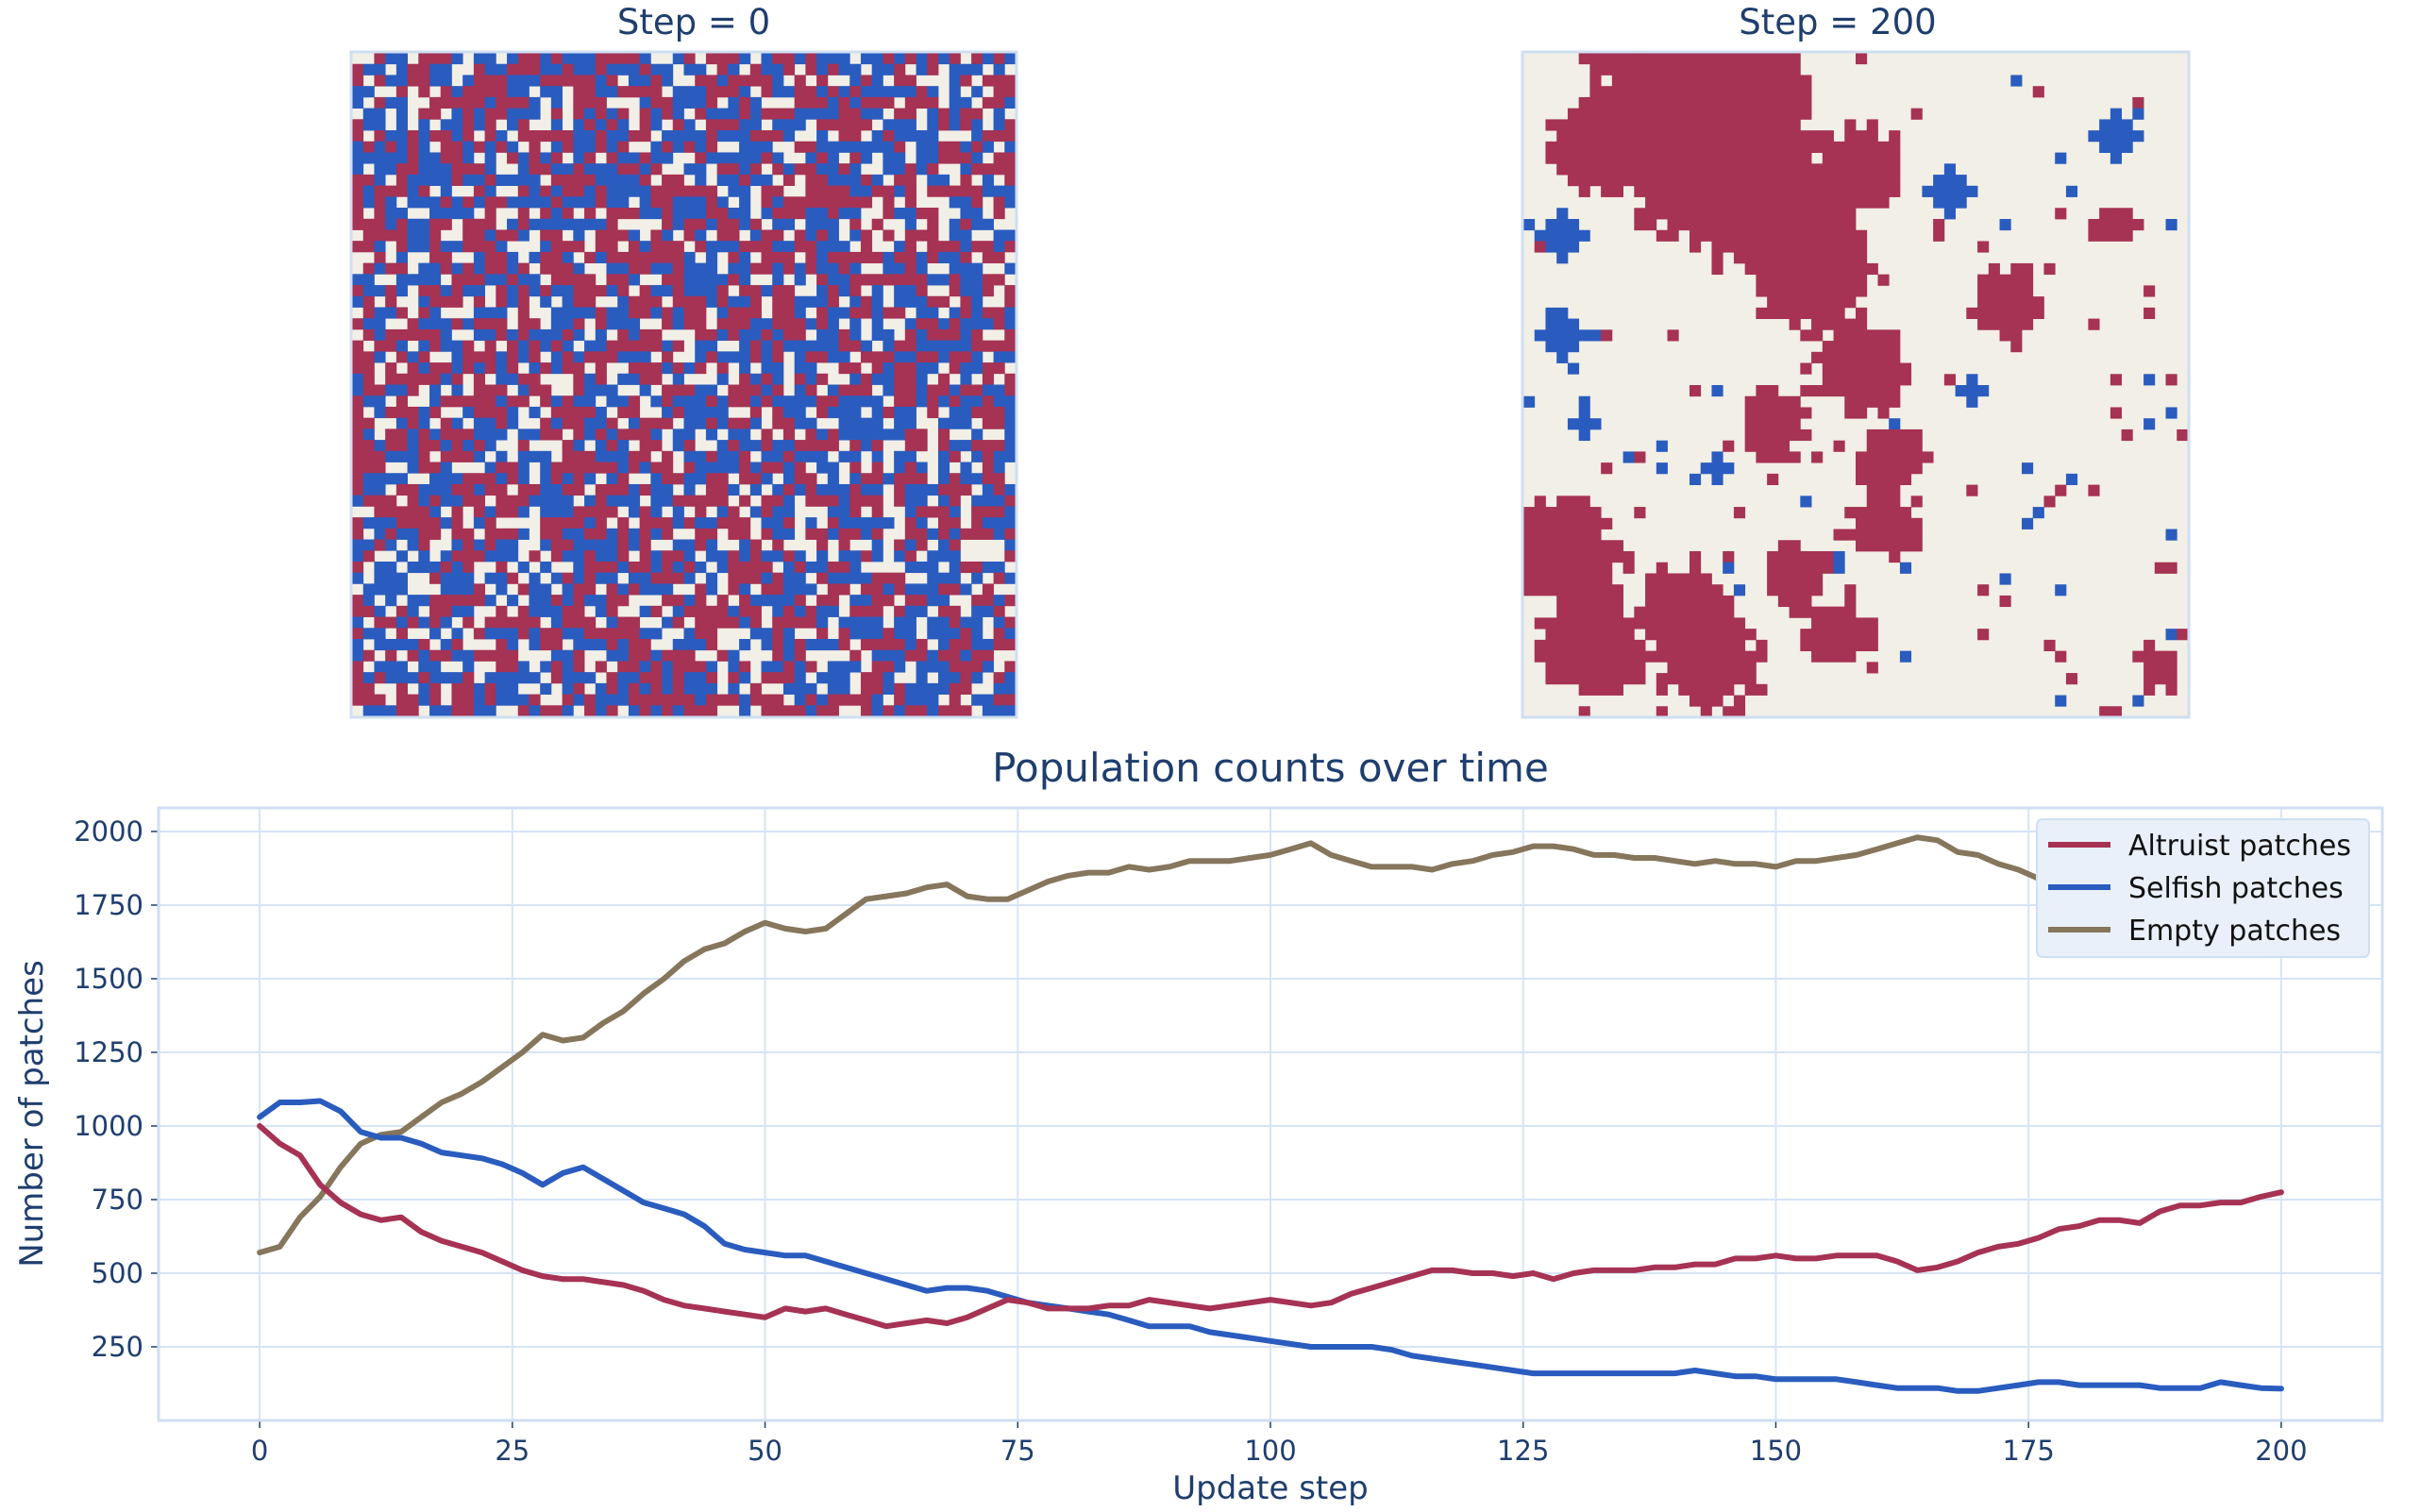 The width and height of the screenshot is (2421, 1512). Describe the element at coordinates (32, 1114) in the screenshot. I see `y-axis-label: Number of patches` at that location.